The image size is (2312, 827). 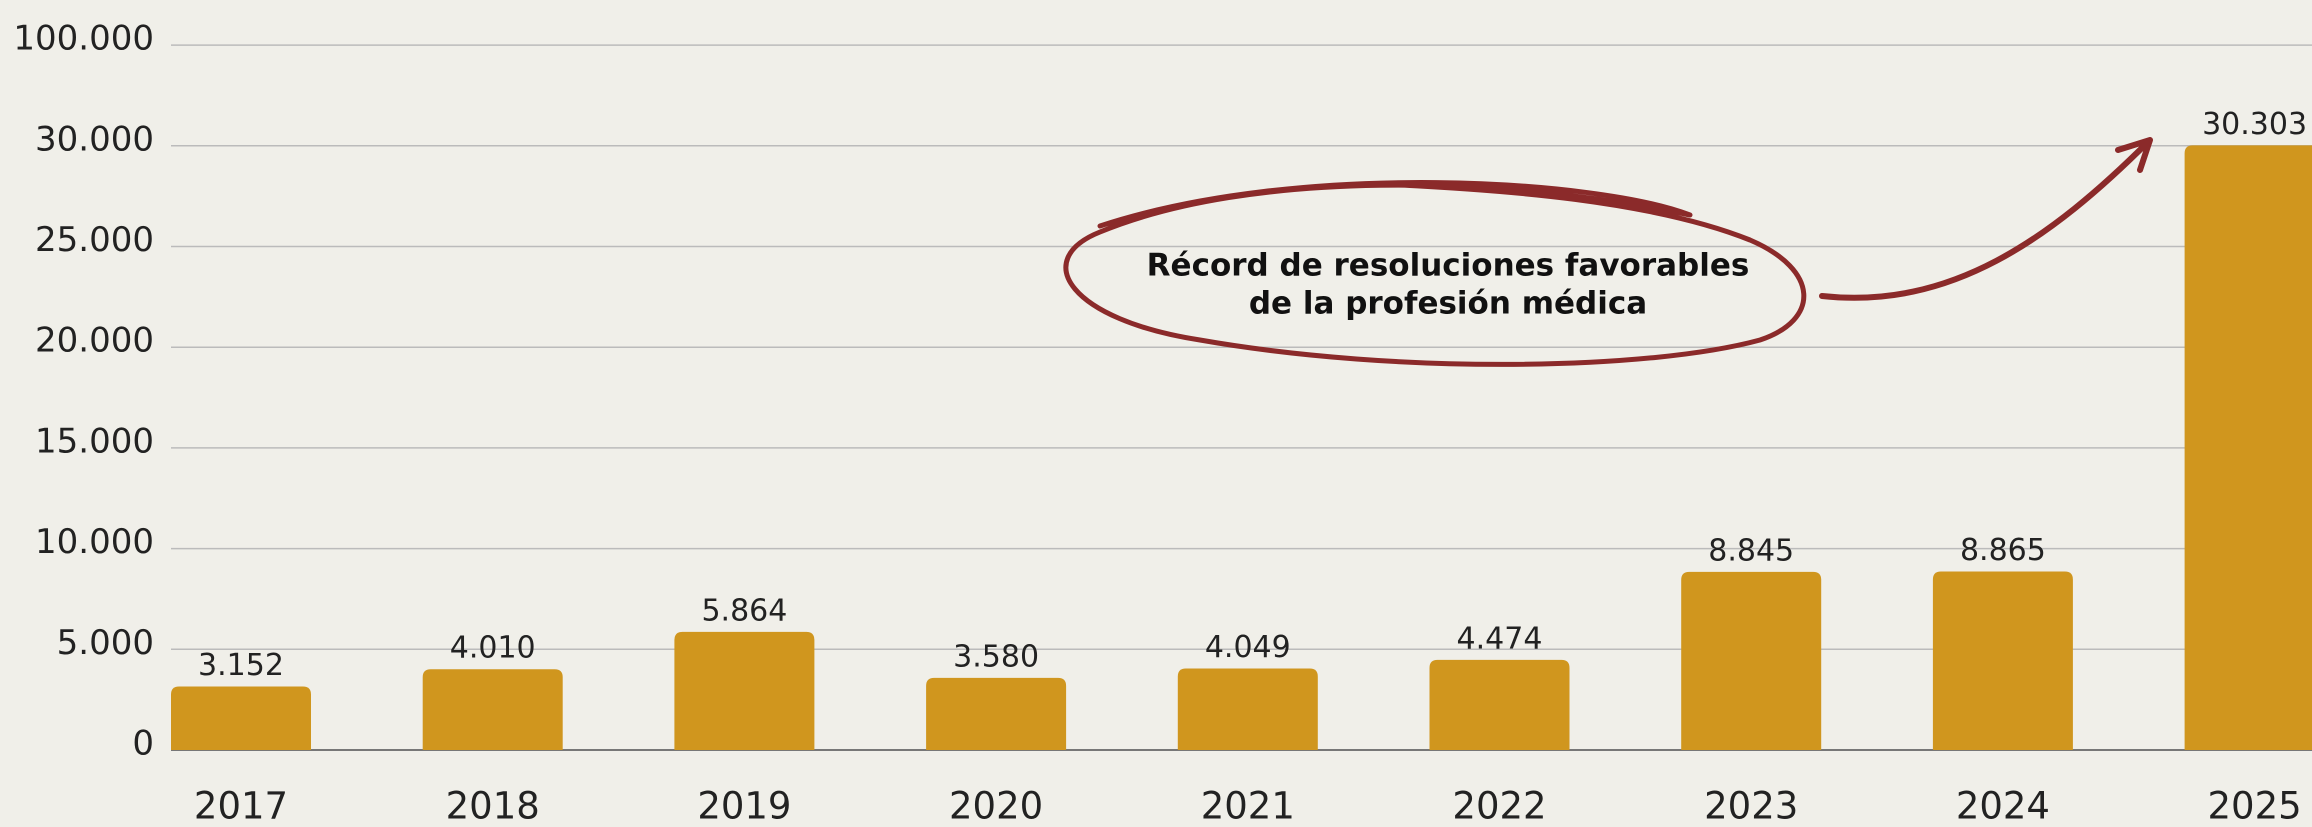 I want to click on x-tick-label: 2022, so click(x=1499, y=806).